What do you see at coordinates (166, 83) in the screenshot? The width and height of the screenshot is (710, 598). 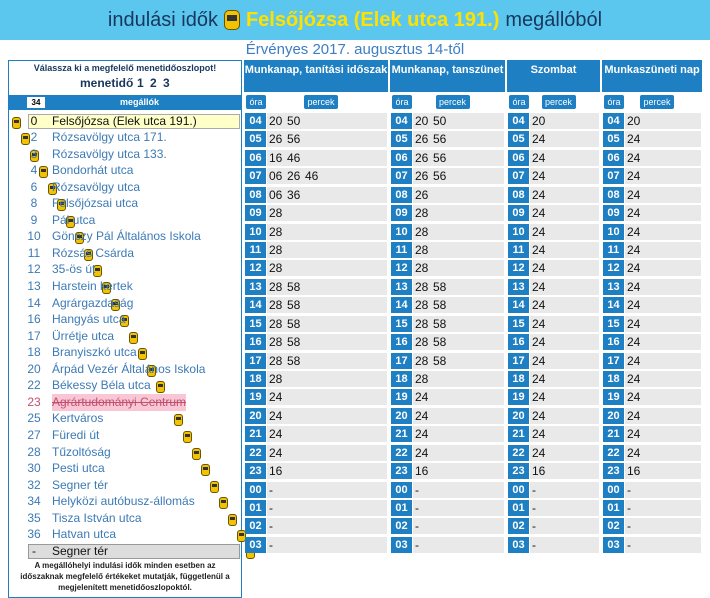 I see `runtime-option: 3` at bounding box center [166, 83].